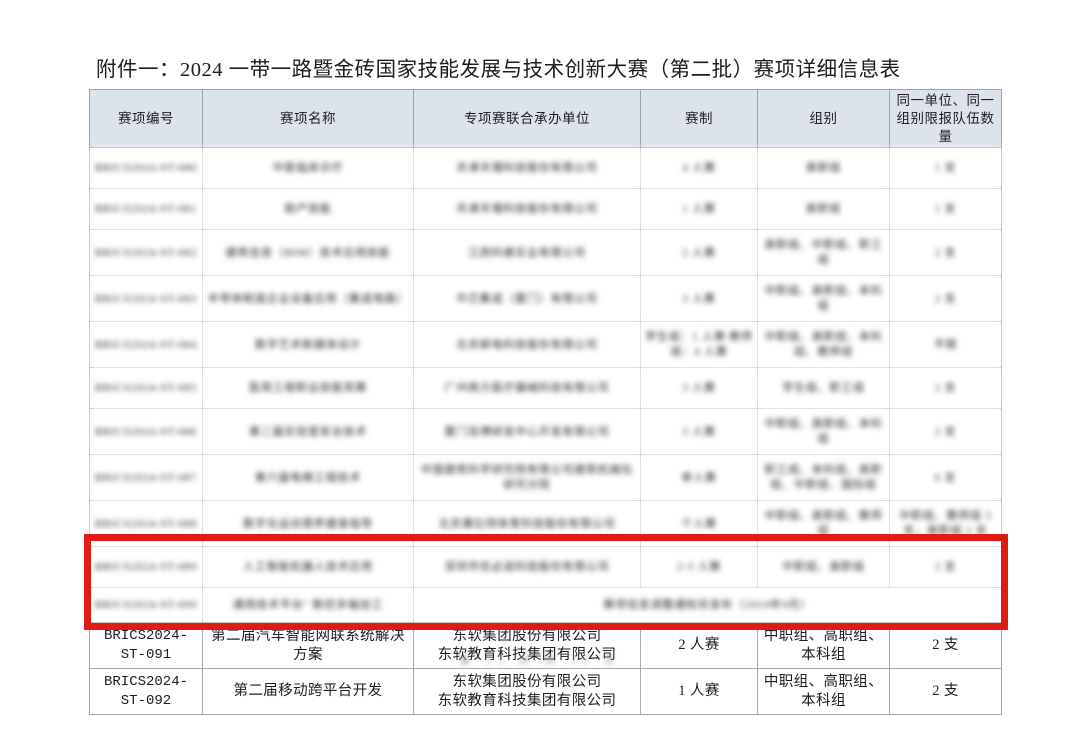  I want to click on cell-host: 中国建筑科学研究院有限公司建筑机械化研究分院, so click(527, 478).